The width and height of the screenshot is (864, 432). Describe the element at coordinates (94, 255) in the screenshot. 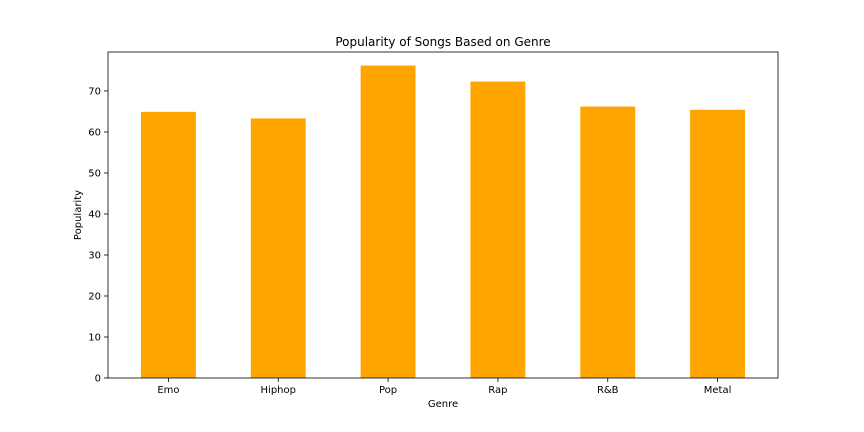

I see `y-tick-label: 30` at that location.